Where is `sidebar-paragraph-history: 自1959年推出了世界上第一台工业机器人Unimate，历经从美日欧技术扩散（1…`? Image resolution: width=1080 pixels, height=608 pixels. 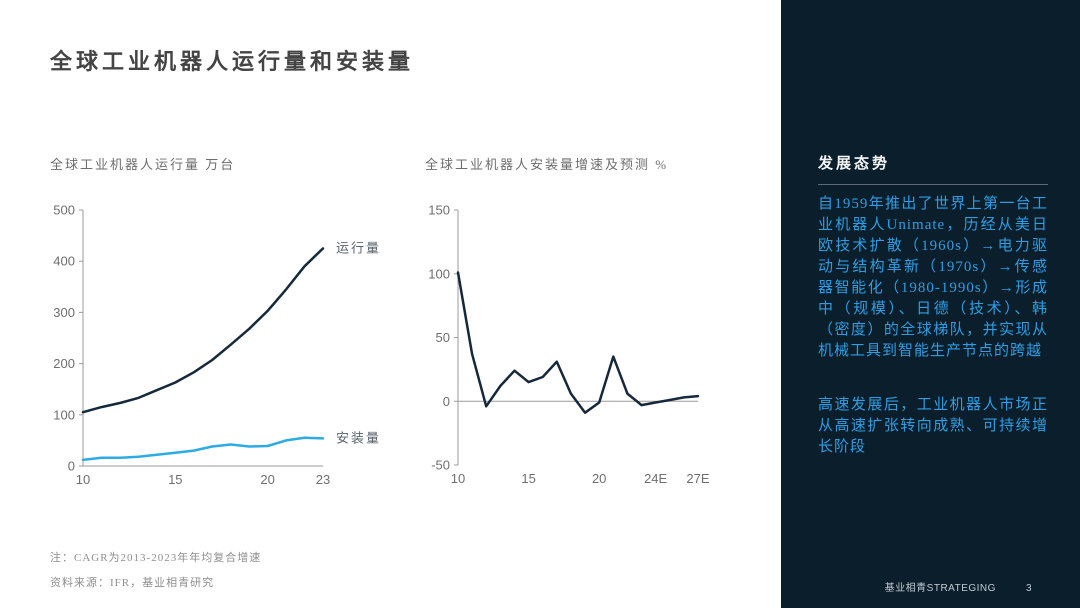 sidebar-paragraph-history: 自1959年推出了世界上第一台工业机器人Unimate，历经从美日欧技术扩散（1… is located at coordinates (933, 277).